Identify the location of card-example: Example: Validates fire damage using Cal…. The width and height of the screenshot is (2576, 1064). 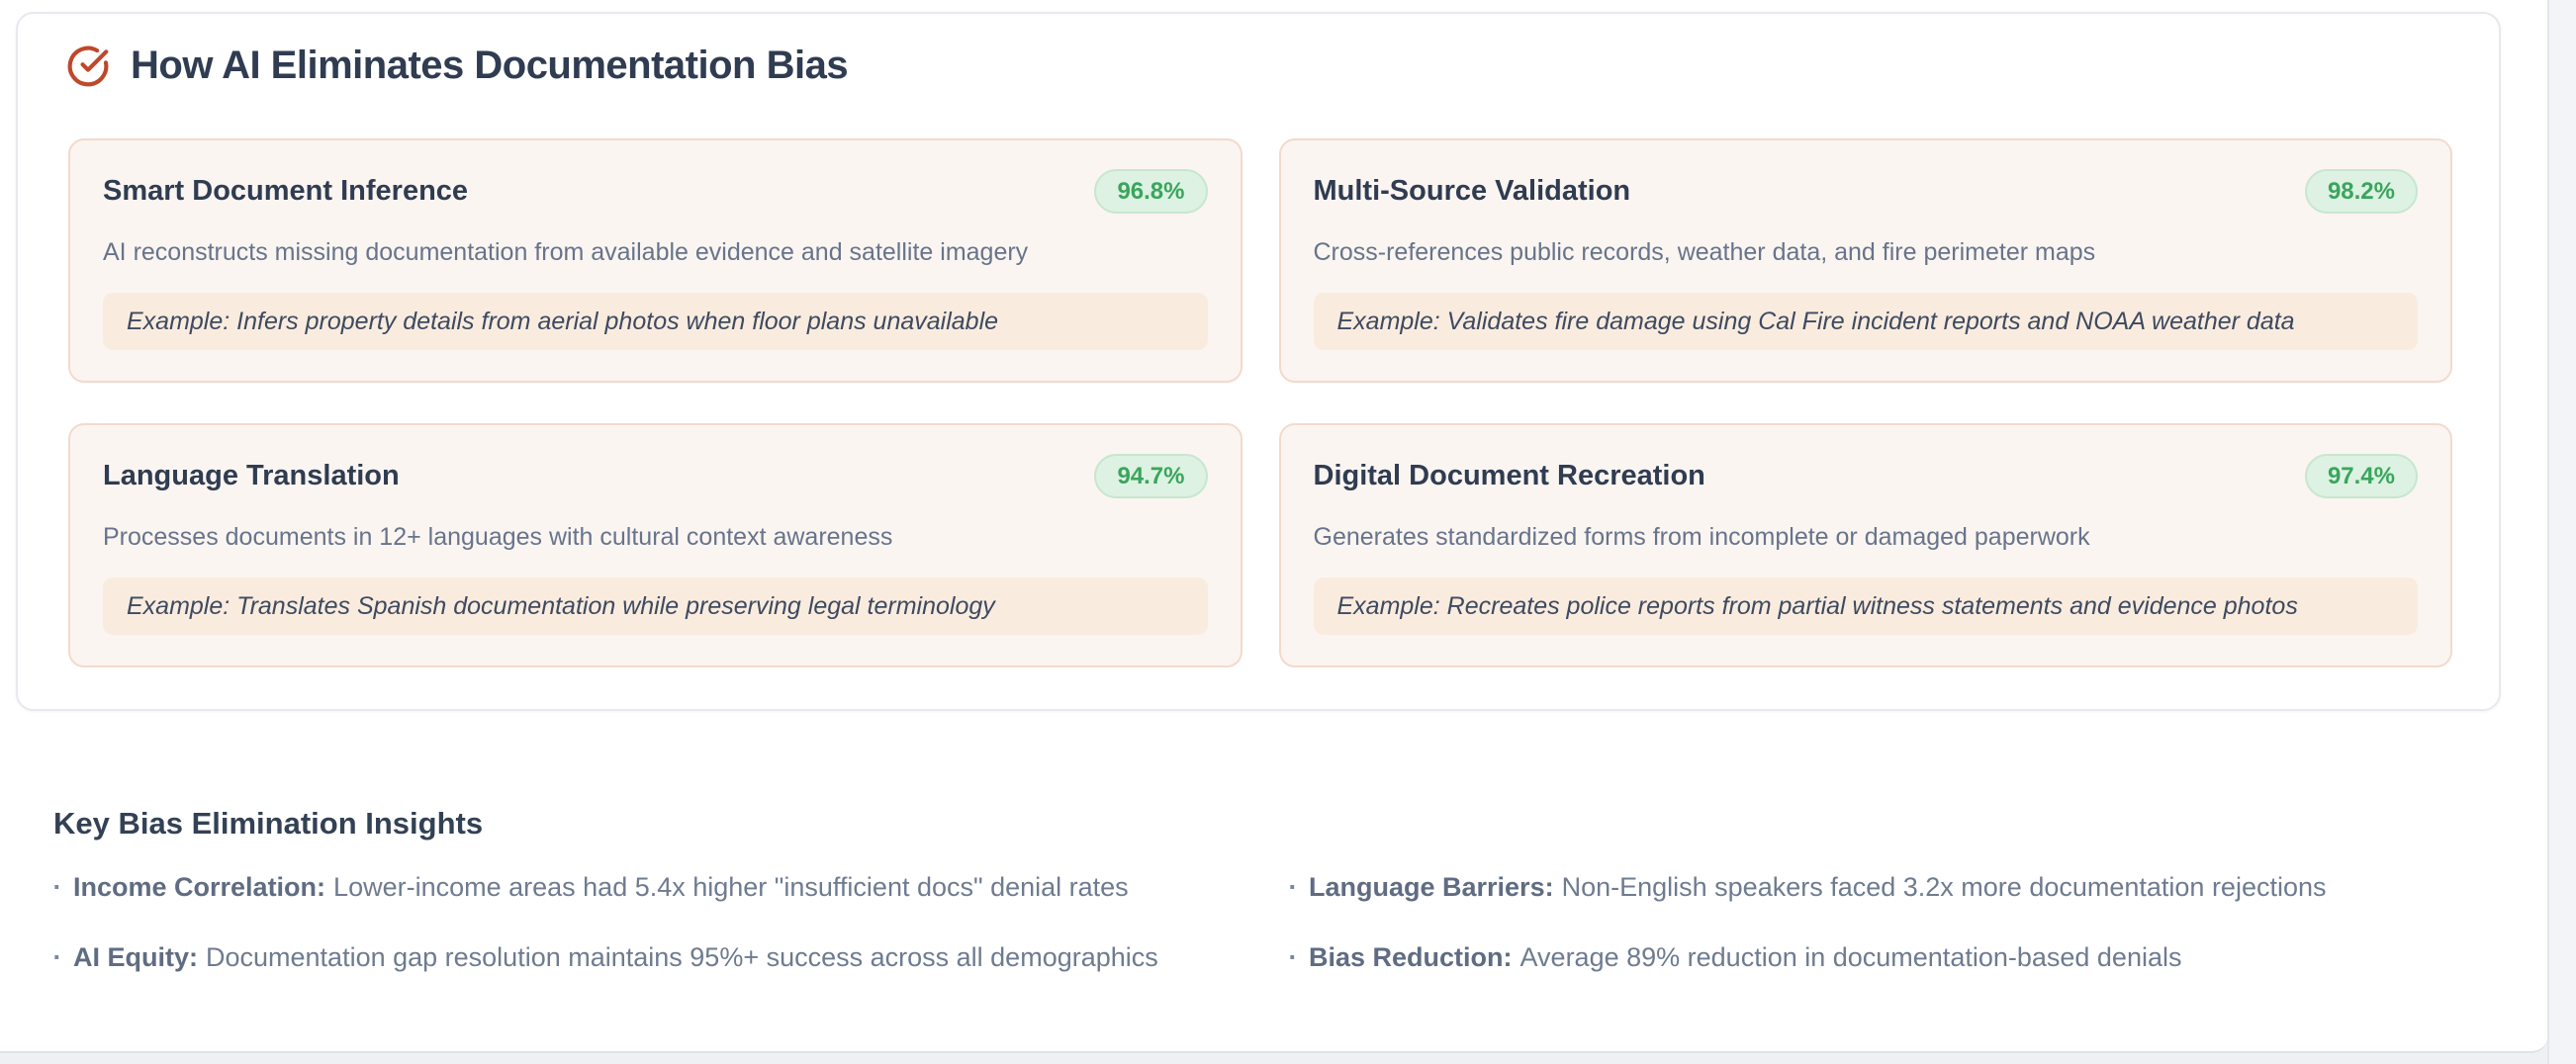
(1865, 321).